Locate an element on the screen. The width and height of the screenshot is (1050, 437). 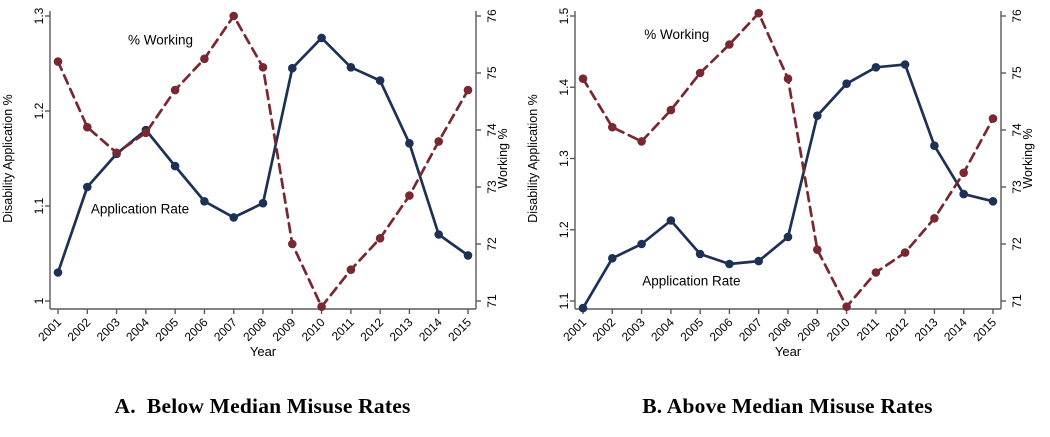
svg-text: 1.5 is located at coordinates (564, 15).